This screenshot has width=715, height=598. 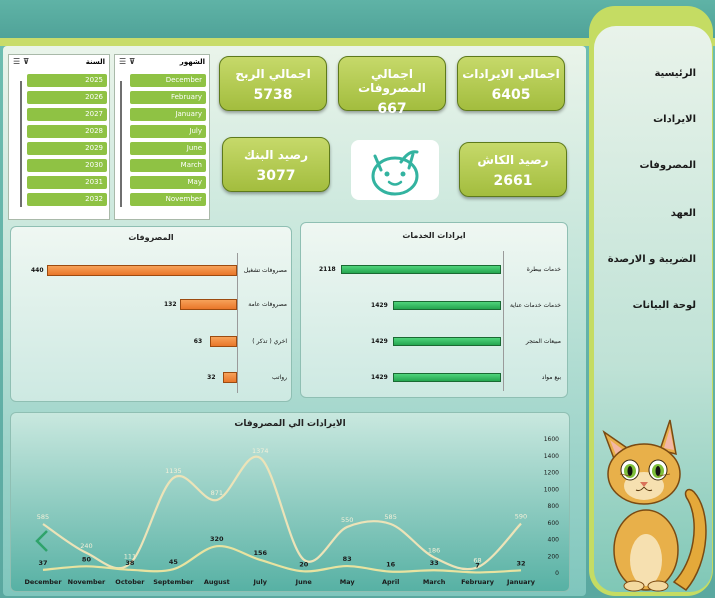 What do you see at coordinates (279, 377) in the screenshot?
I see `expense-category-label: رواتب` at bounding box center [279, 377].